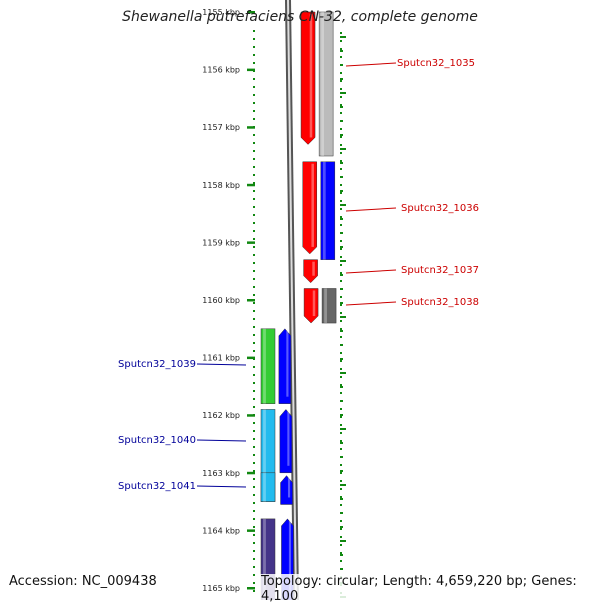 The height and width of the screenshot is (604, 600). Describe the element at coordinates (221, 70) in the screenshot. I see `ruler-tick-label: 1156 kbp` at that location.